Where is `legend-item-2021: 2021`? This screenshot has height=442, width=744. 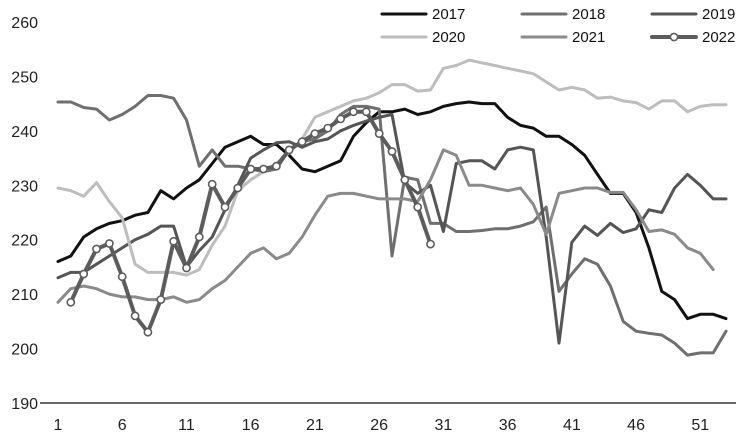 legend-item-2021: 2021 is located at coordinates (562, 37).